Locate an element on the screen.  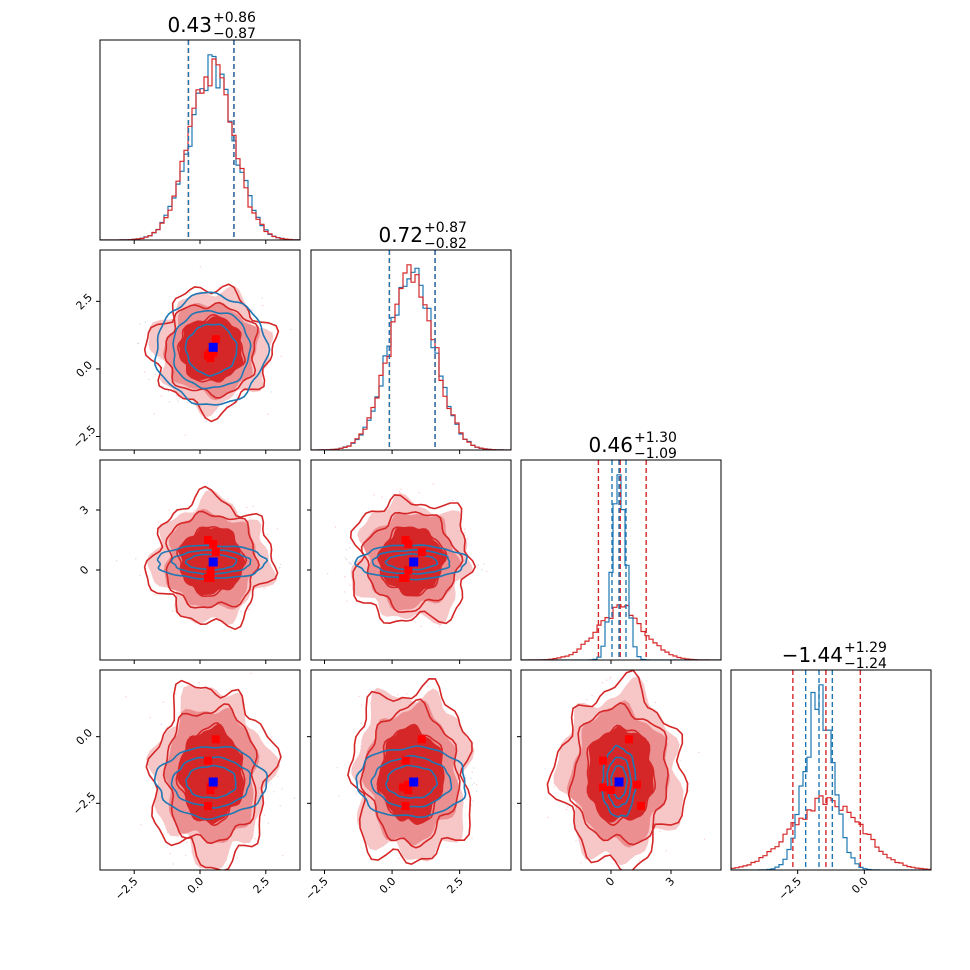
panel-title-0: 0.43 +0.86−0.87 is located at coordinates (211, 26).